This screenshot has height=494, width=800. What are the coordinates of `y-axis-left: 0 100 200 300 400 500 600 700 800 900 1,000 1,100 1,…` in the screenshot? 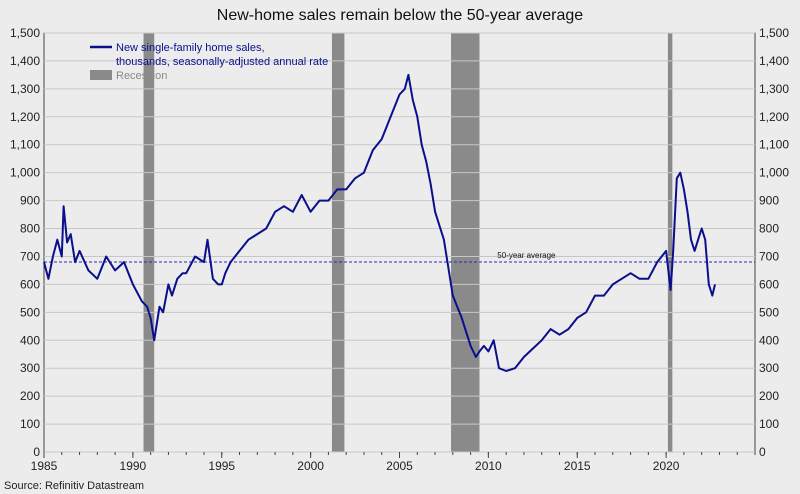 It's located at (25, 242).